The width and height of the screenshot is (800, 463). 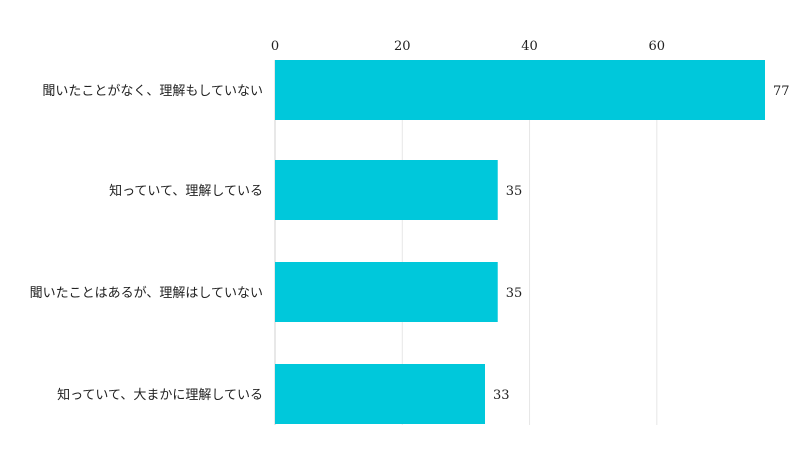 I want to click on x-tick-label: 60, so click(x=657, y=46).